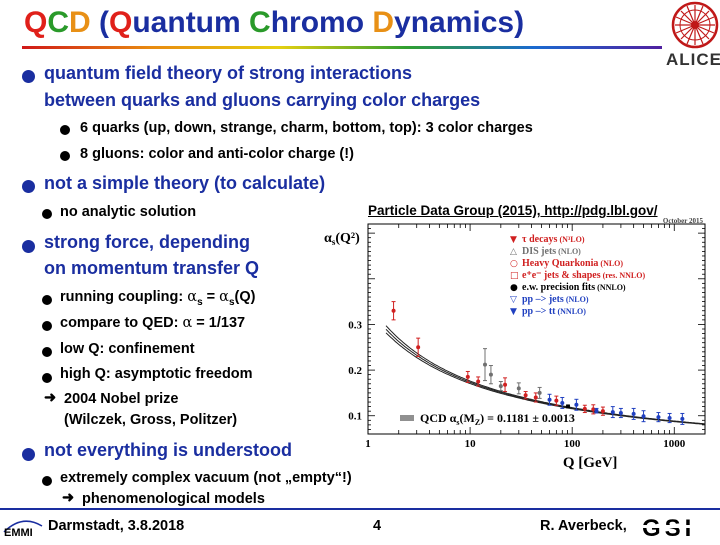  I want to click on y-tick-label: 0.1, so click(355, 417).